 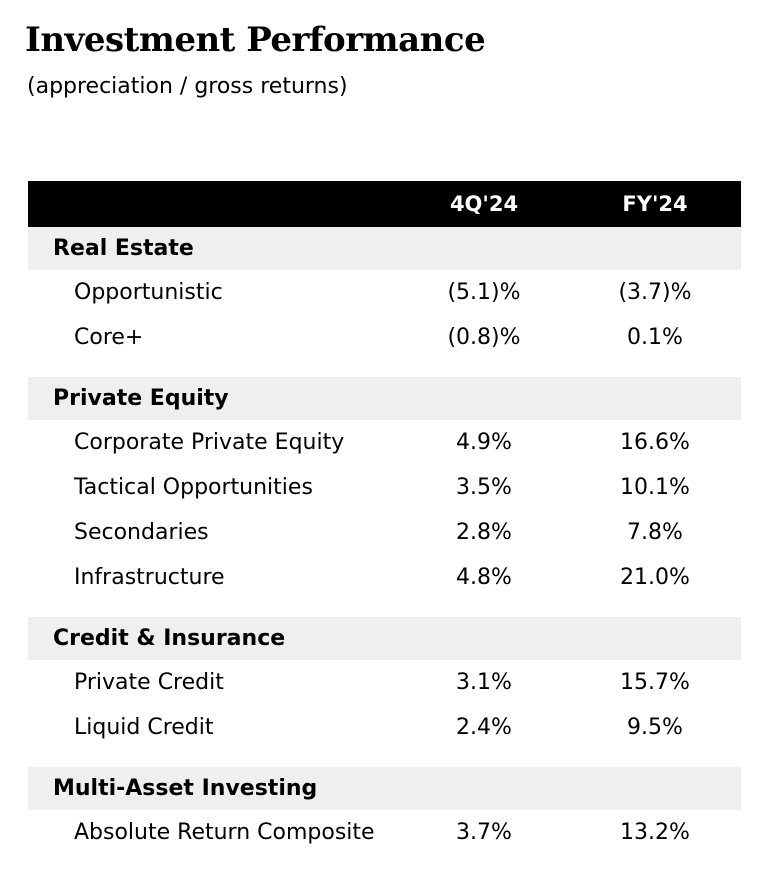 I want to click on row-label: Tactical Opportunities, so click(x=193, y=487).